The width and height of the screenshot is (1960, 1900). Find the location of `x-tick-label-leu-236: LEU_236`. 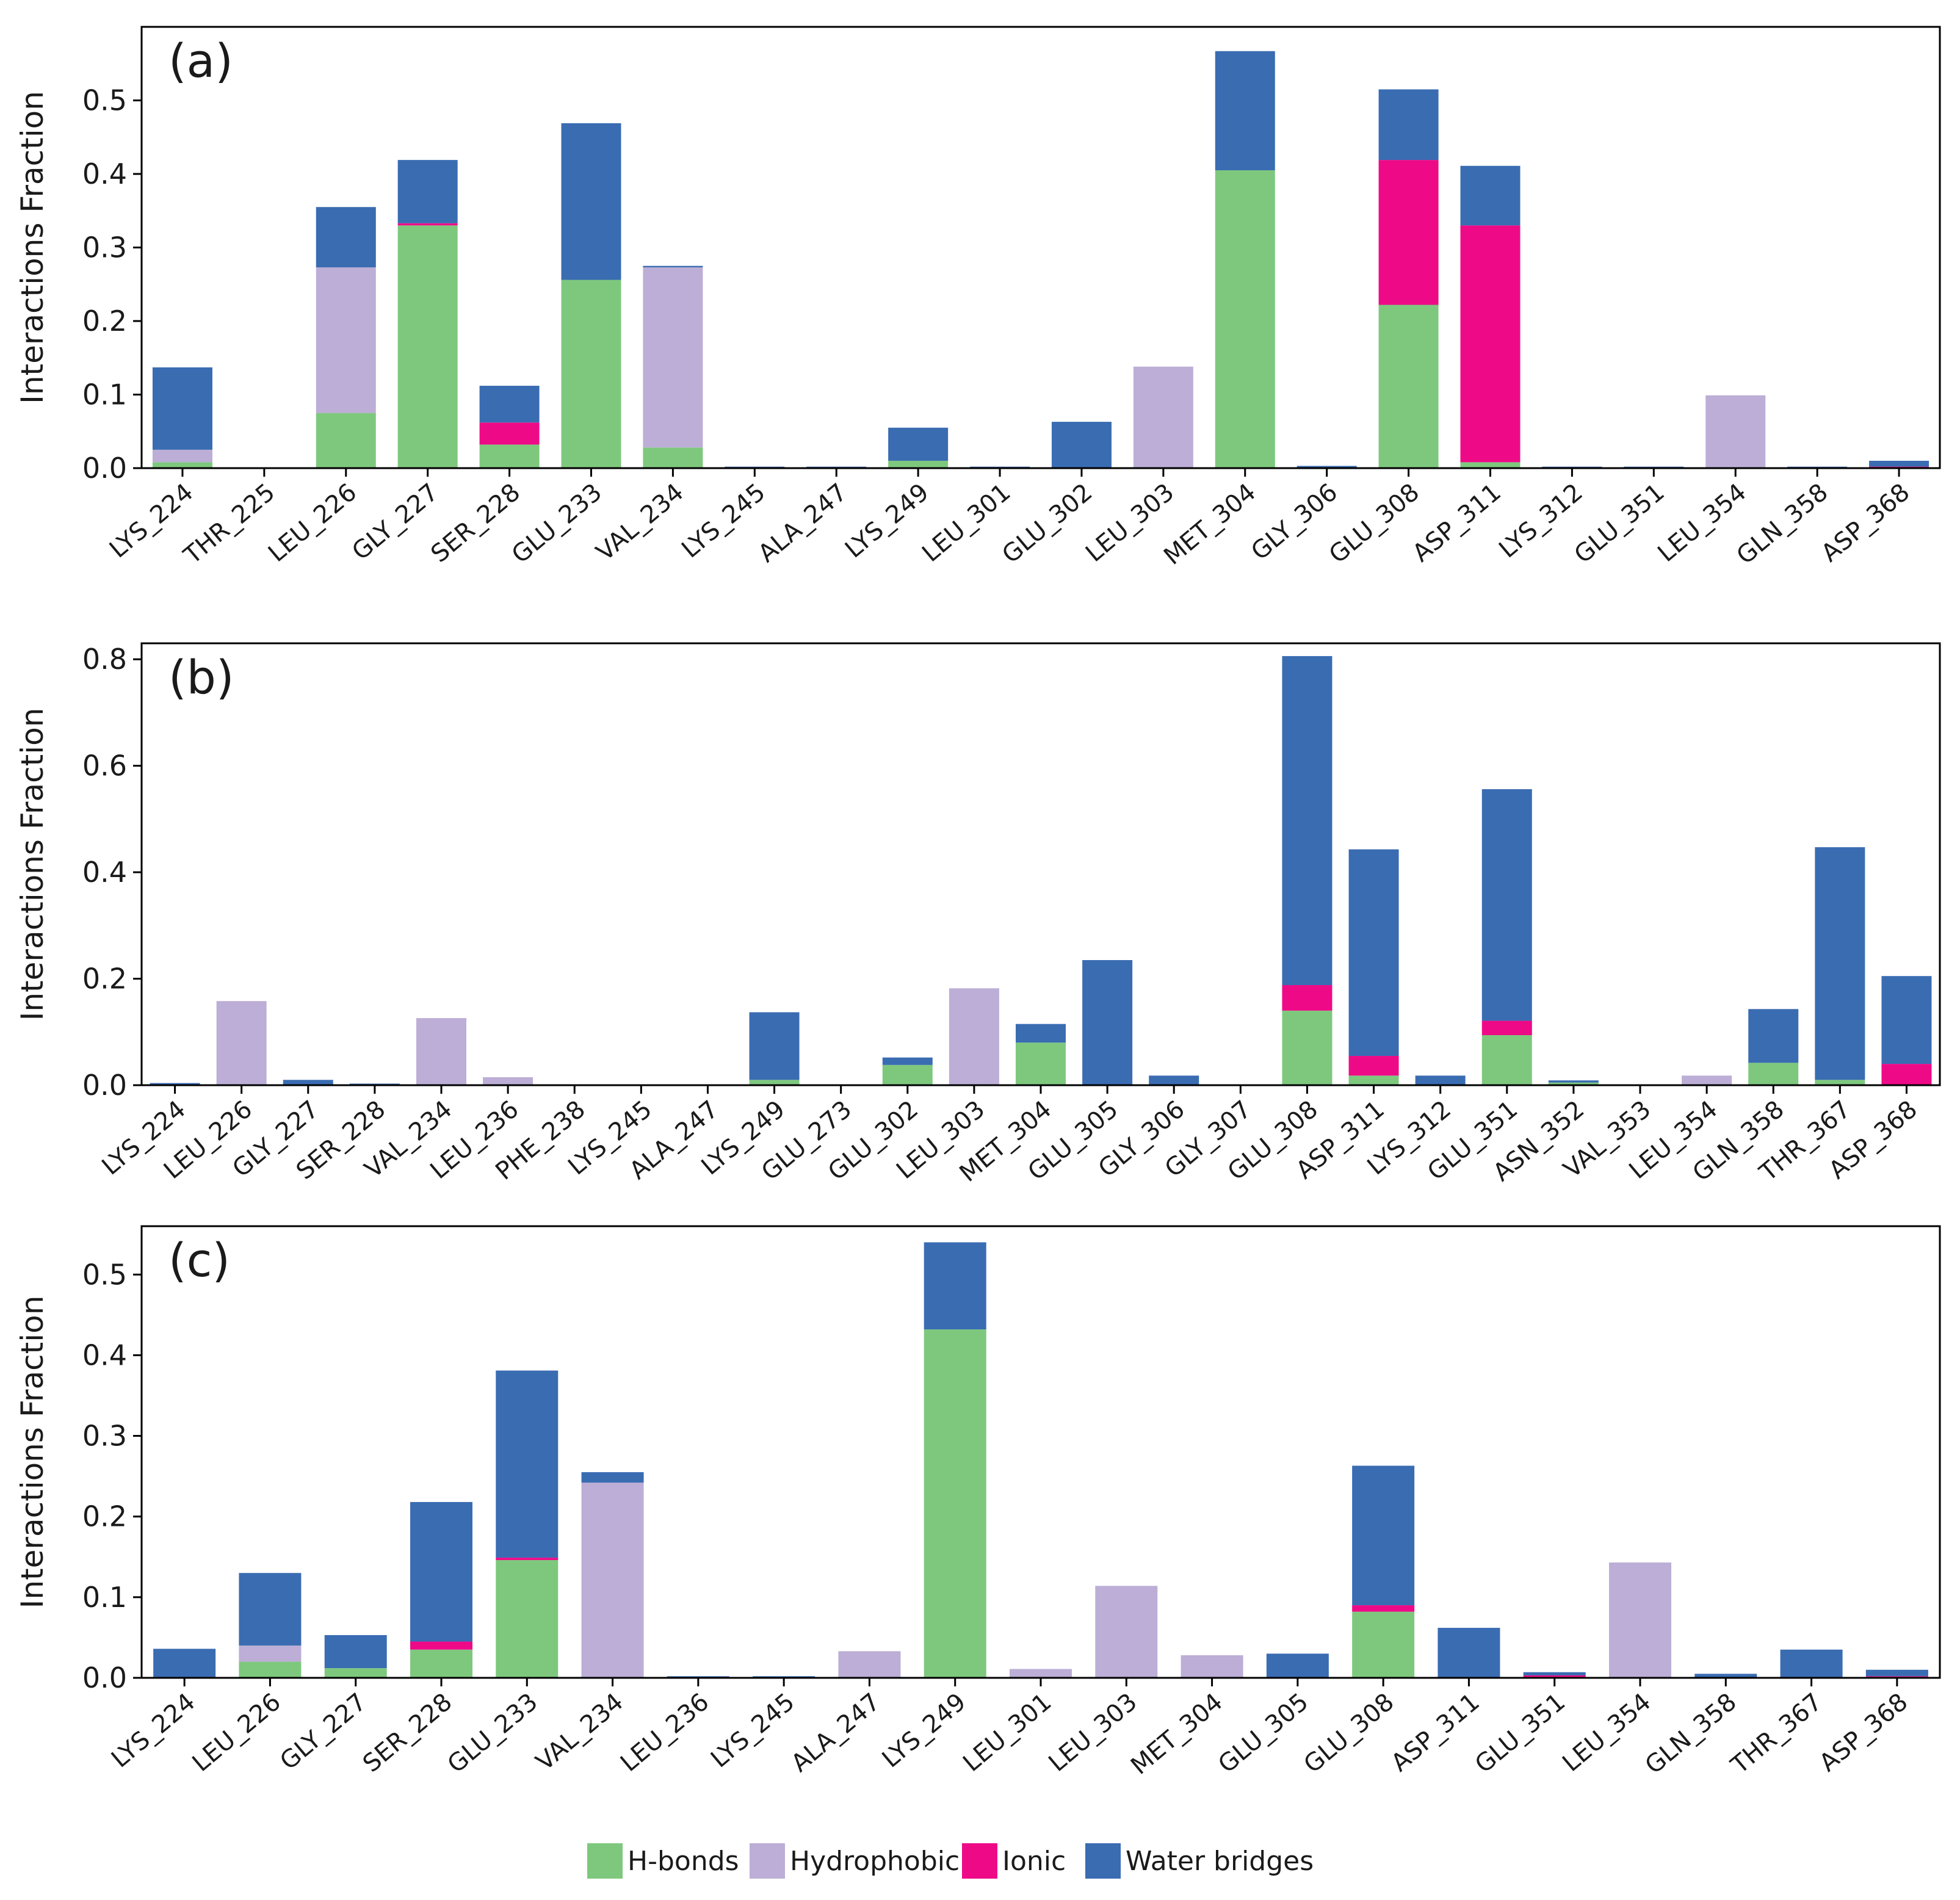

x-tick-label-leu-236: LEU_236 is located at coordinates (664, 1732).